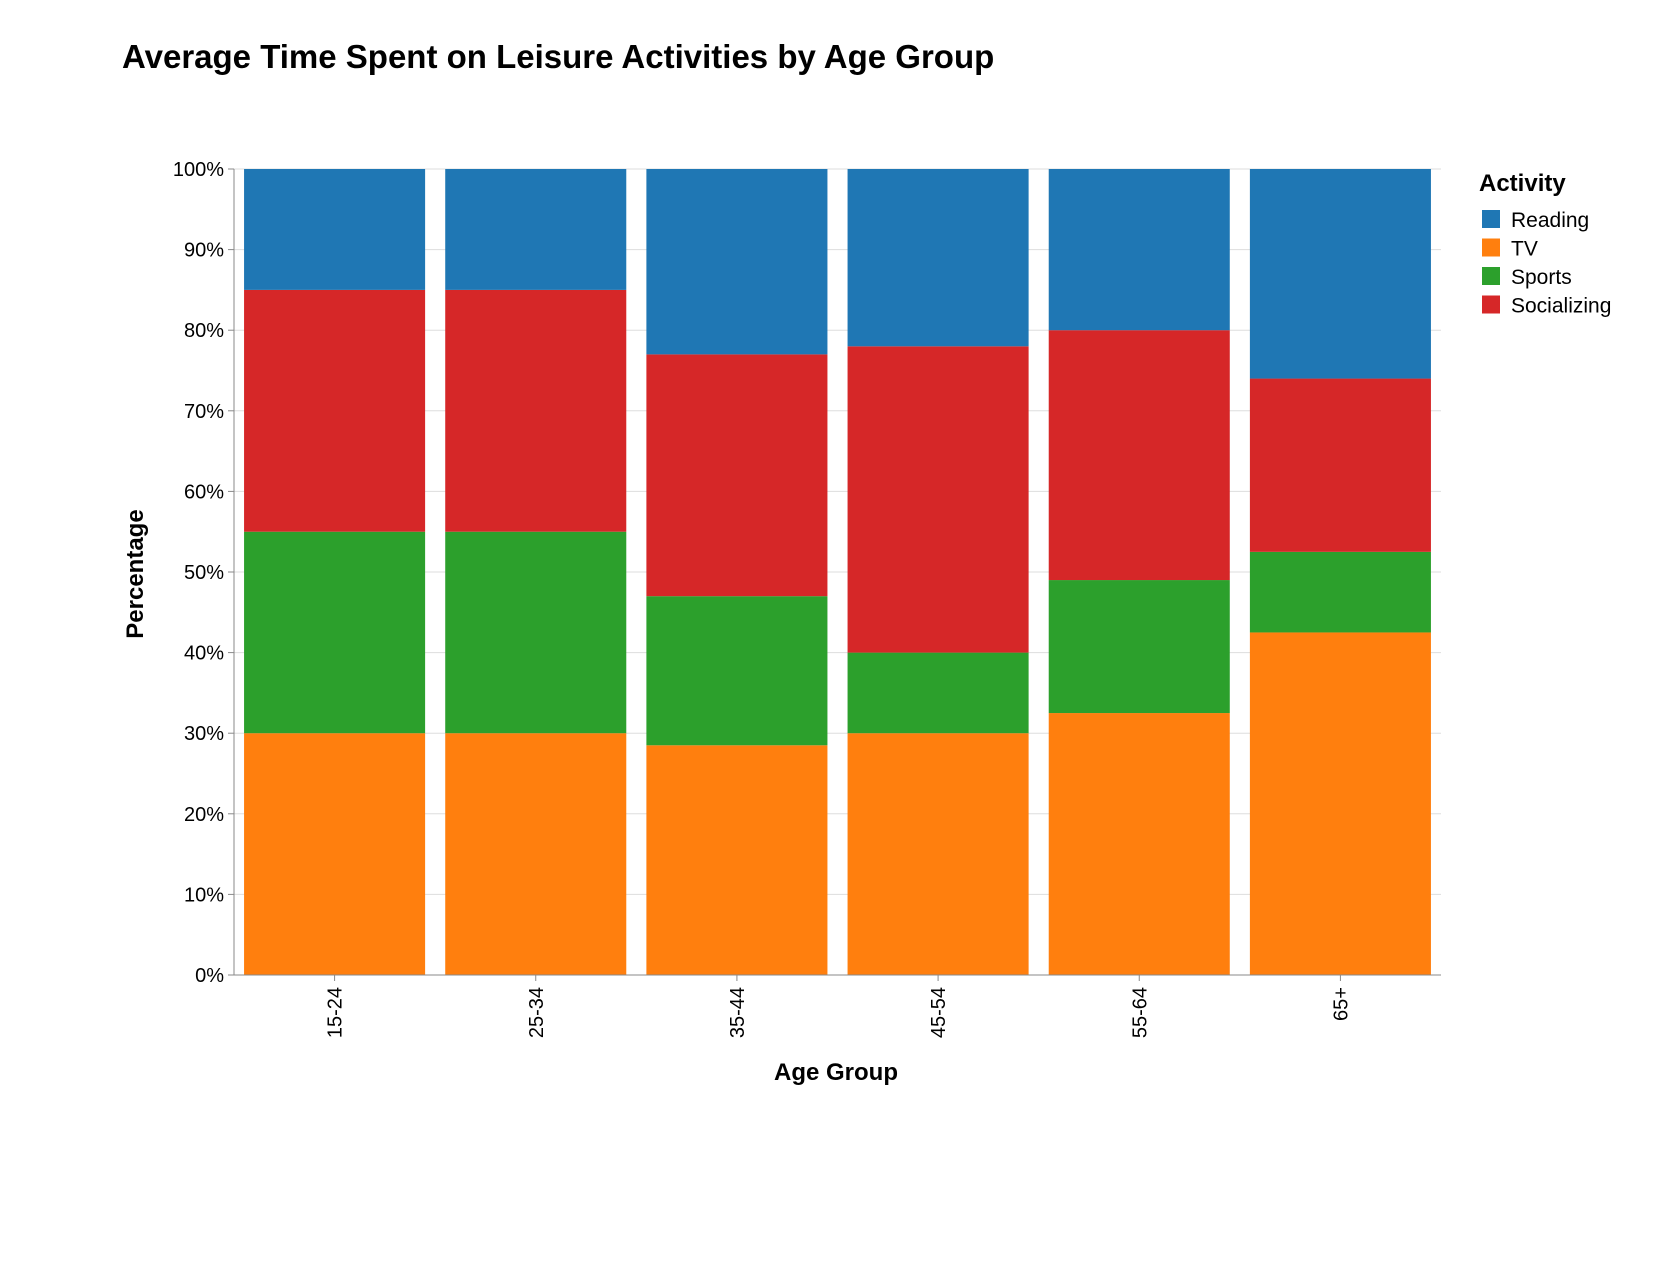 This screenshot has width=1680, height=1280. What do you see at coordinates (204, 492) in the screenshot?
I see `y-tick-label: 60%` at bounding box center [204, 492].